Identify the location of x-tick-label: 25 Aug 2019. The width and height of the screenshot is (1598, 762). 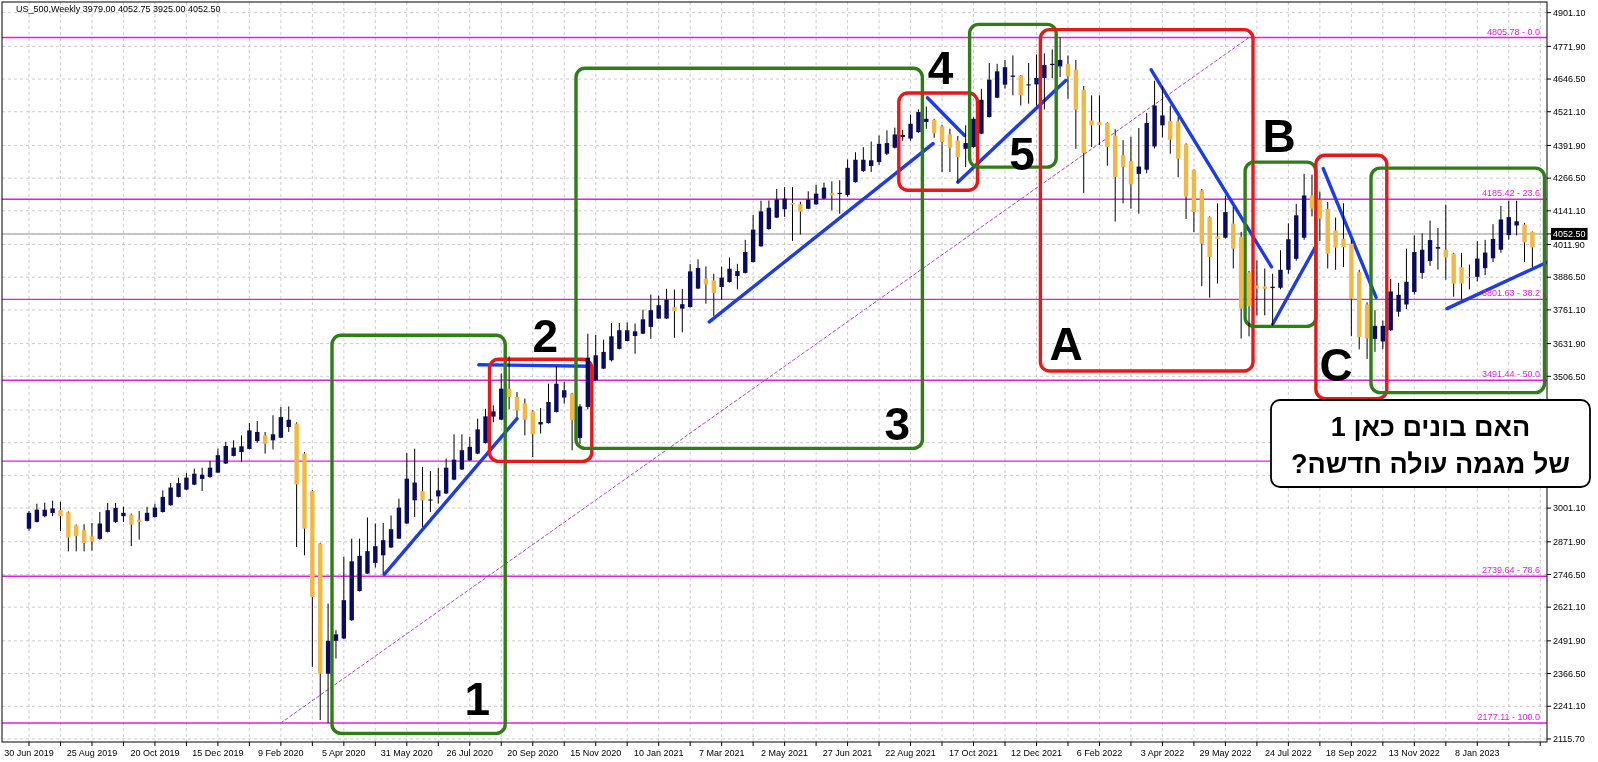
(92, 753).